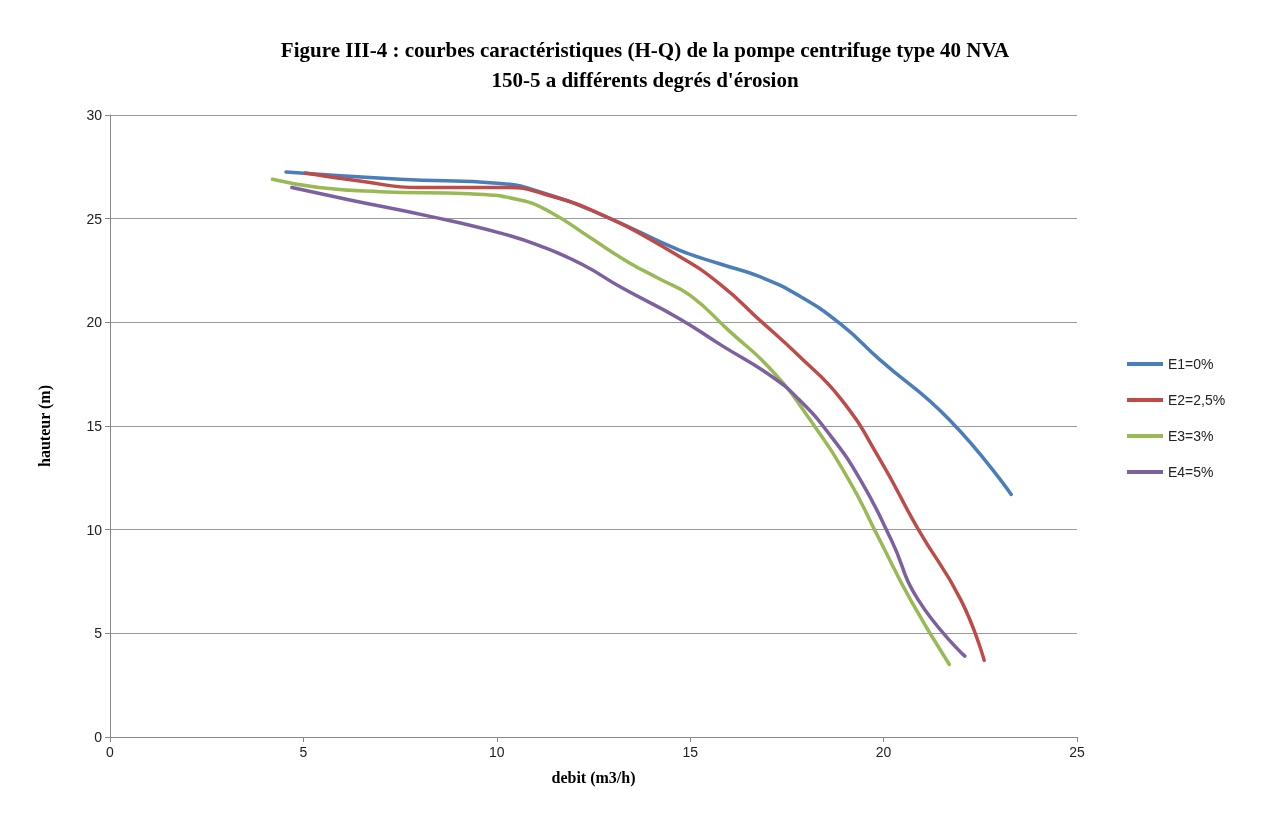 The width and height of the screenshot is (1282, 836). What do you see at coordinates (98, 737) in the screenshot?
I see `y-tick-label: 0` at bounding box center [98, 737].